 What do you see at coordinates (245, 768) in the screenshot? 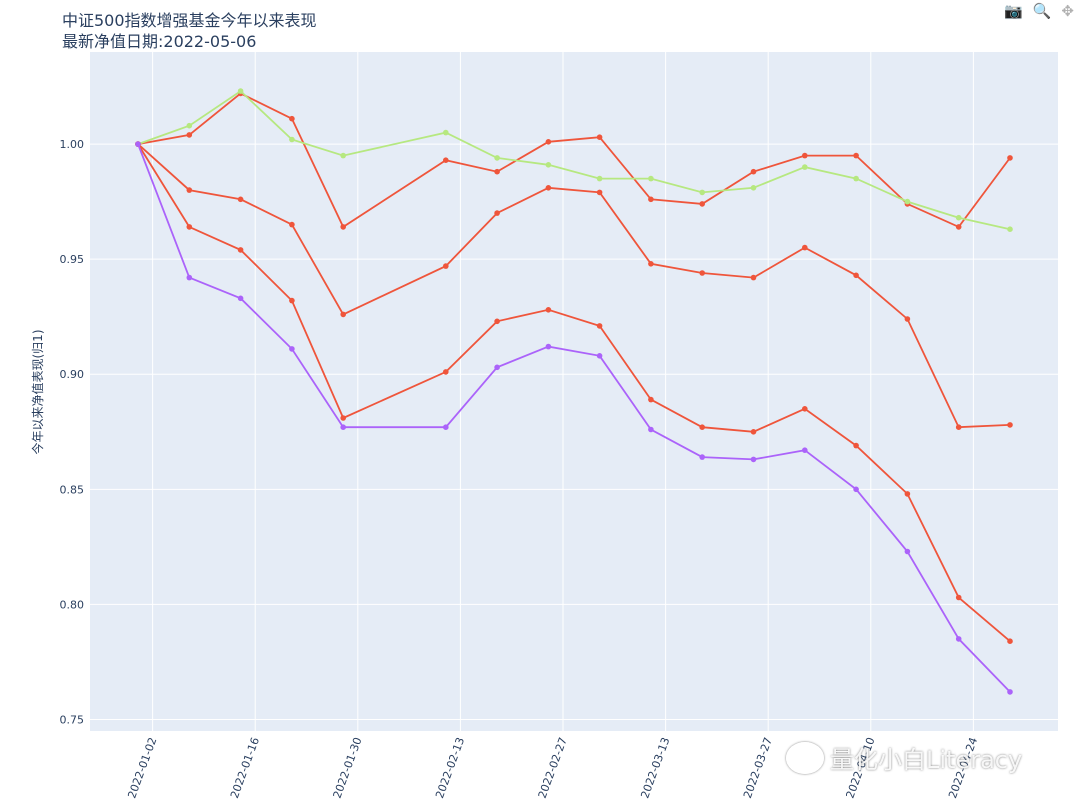
I see `x-tick-label: 2022-01-16` at bounding box center [245, 768].